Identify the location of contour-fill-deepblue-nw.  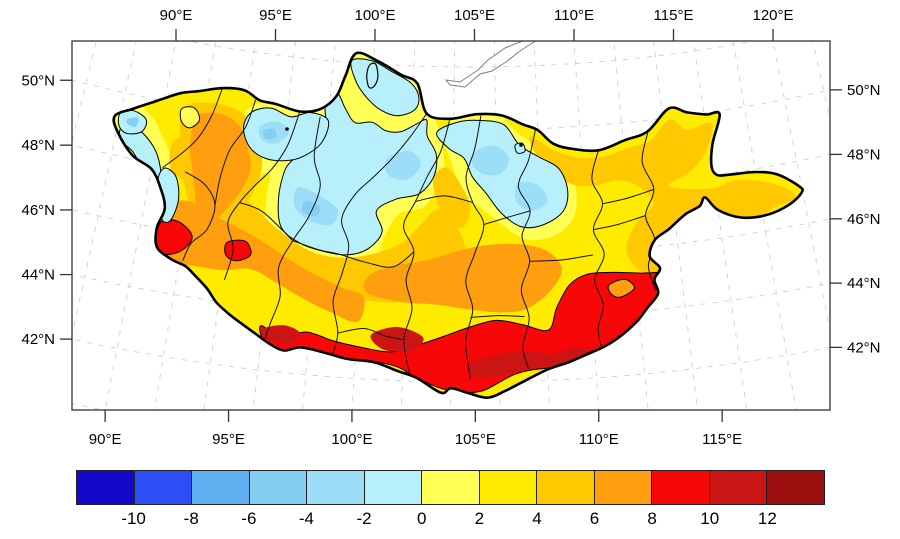
(132, 122).